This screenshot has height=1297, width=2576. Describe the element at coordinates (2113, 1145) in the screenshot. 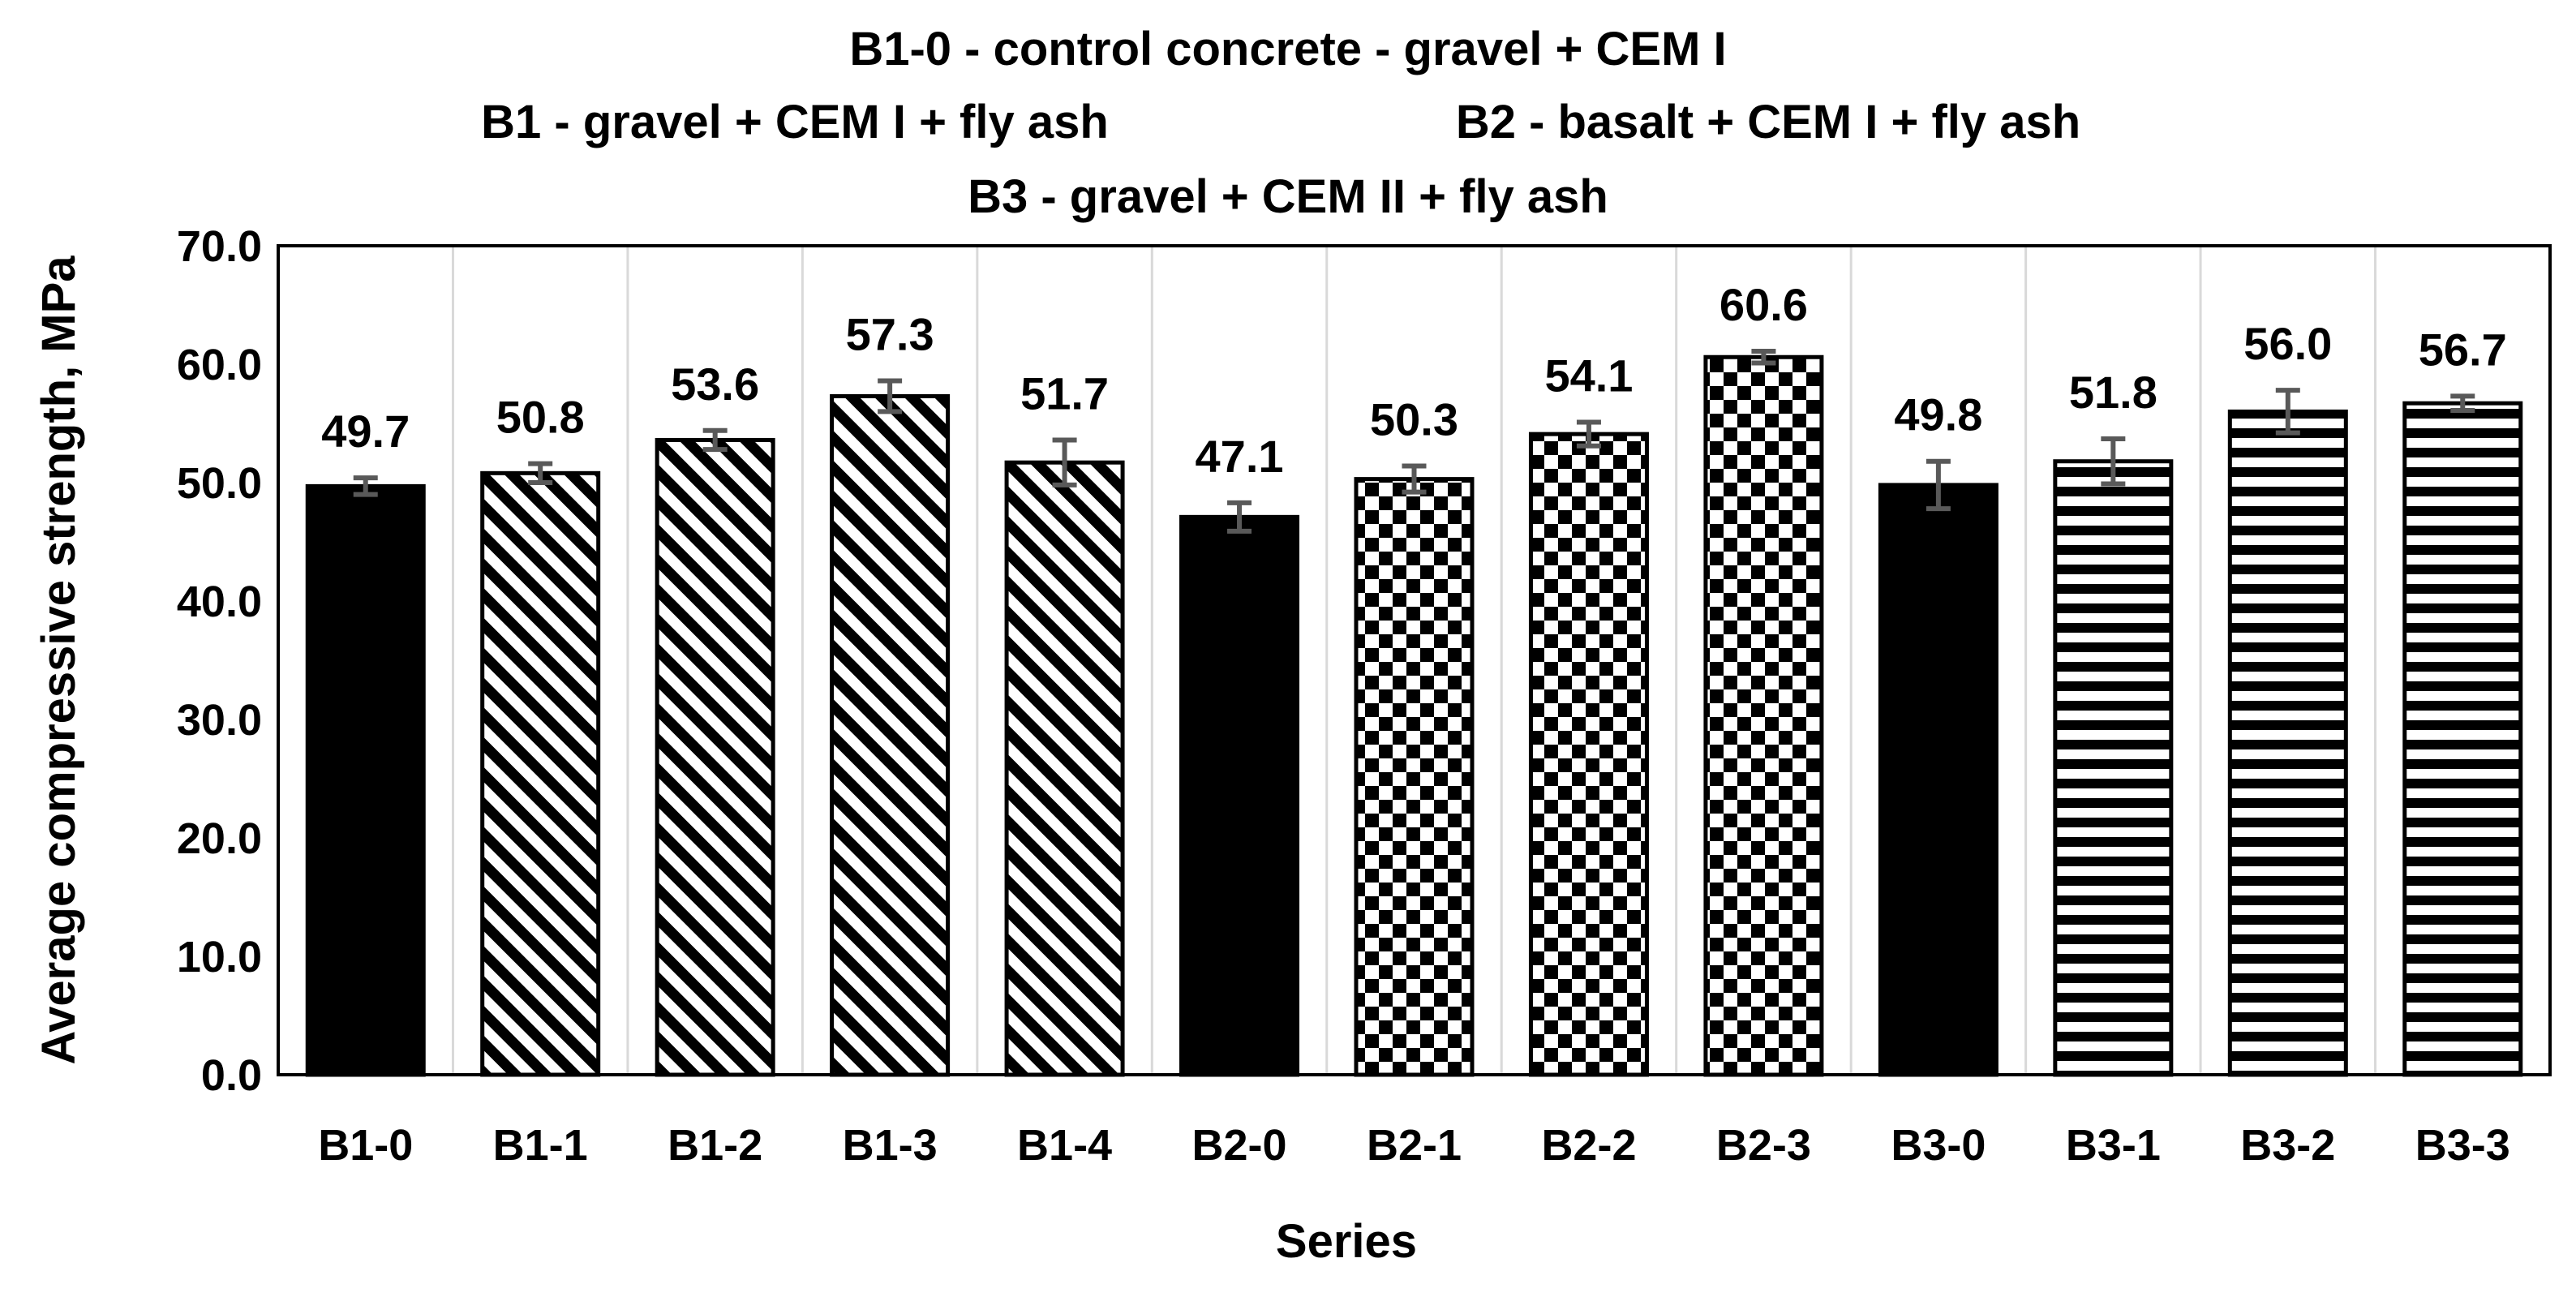

I see `x-tick-label-b3-1: B3-1` at that location.